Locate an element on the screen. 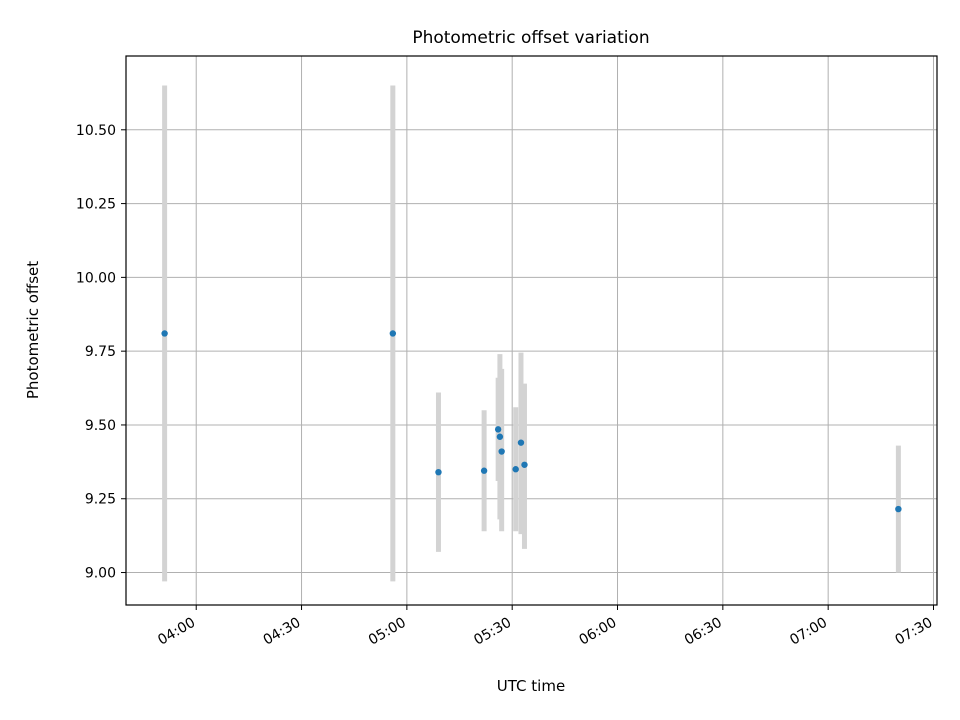 The height and width of the screenshot is (720, 960). y-tick-label: 9.50 is located at coordinates (100, 426).